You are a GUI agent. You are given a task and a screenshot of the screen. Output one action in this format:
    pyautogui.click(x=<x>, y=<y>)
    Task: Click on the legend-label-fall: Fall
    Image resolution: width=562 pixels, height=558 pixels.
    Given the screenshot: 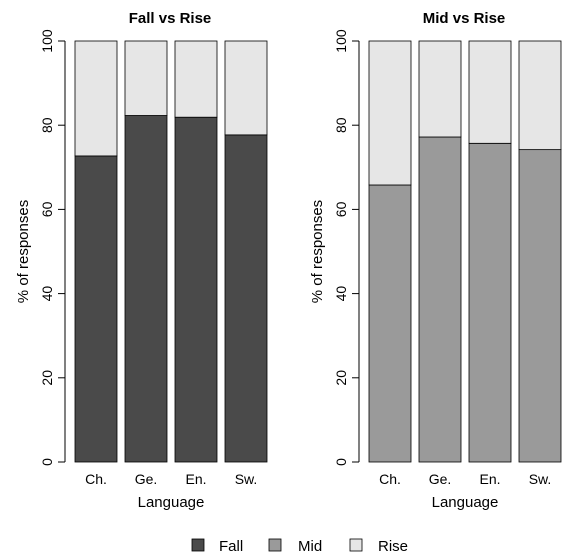 What is the action you would take?
    pyautogui.click(x=231, y=545)
    